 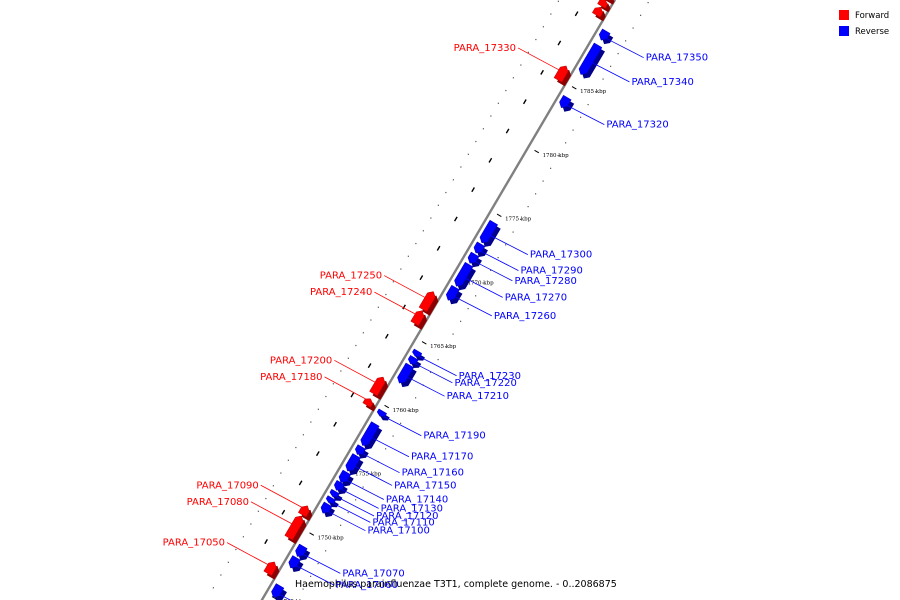 I want to click on scale-tick-label: 1755 kbp, so click(x=368, y=475).